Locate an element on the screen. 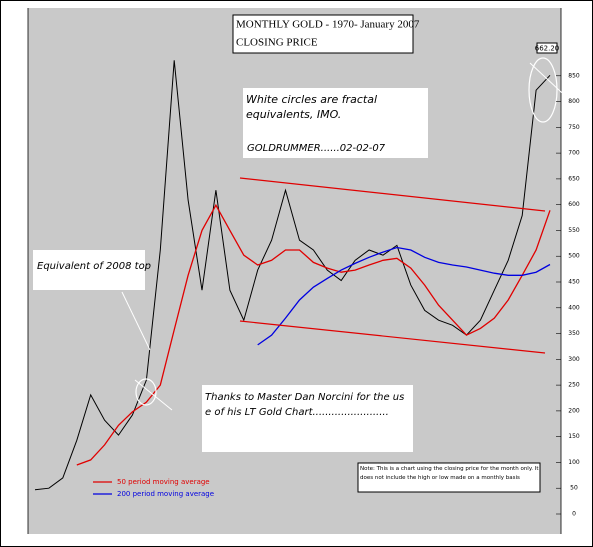 This screenshot has width=593, height=547. y-tick-label: 350 is located at coordinates (574, 333).